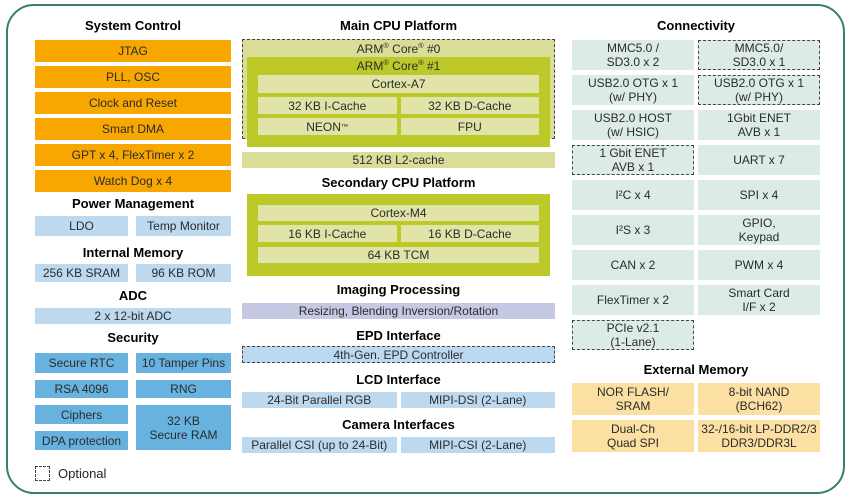  I want to click on block-spi: SPI x 4, so click(759, 195).